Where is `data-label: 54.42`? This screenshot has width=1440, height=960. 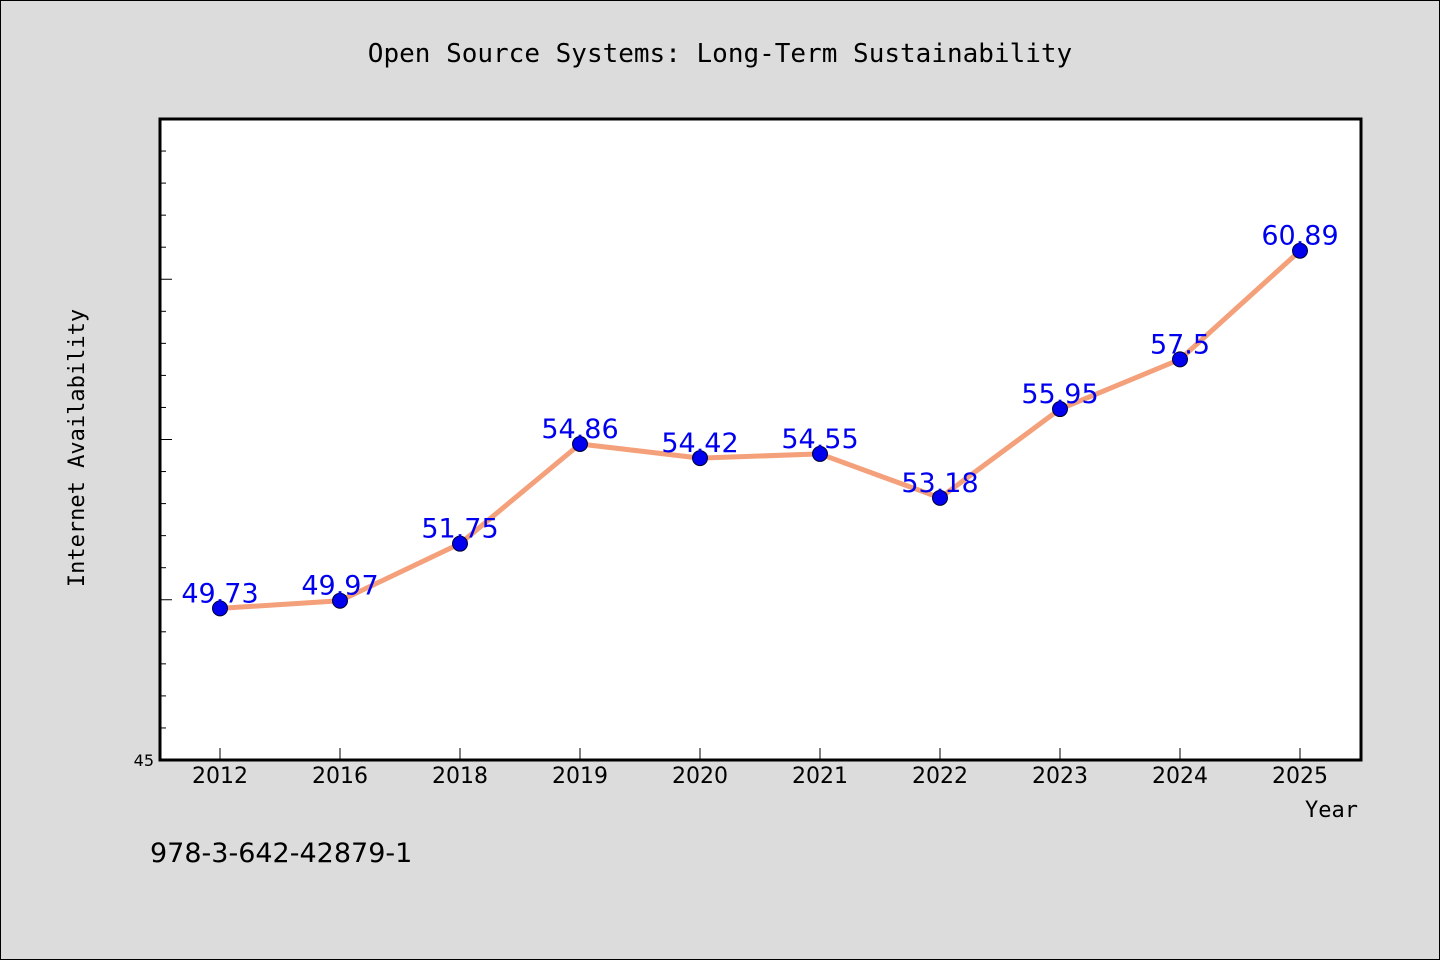
data-label: 54.42 is located at coordinates (699, 443).